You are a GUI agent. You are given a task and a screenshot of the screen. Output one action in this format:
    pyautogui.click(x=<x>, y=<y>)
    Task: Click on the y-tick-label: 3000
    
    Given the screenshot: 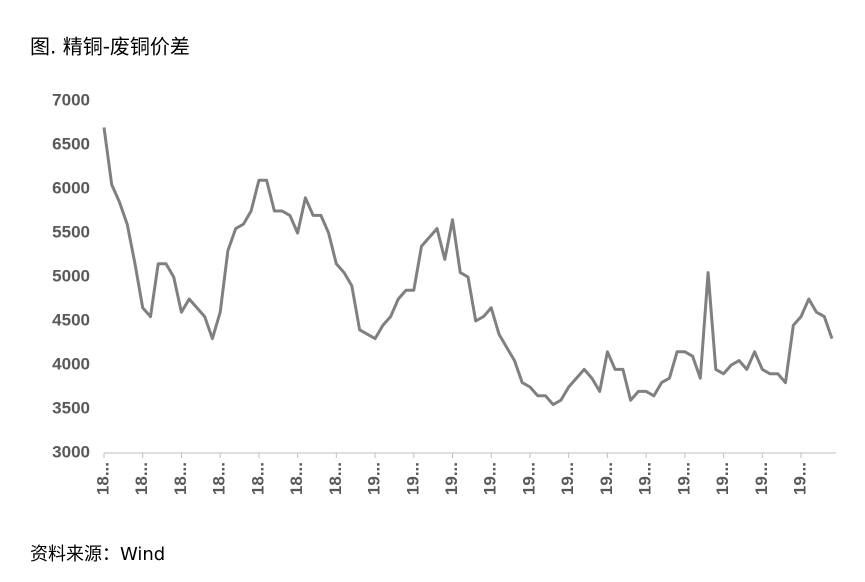 What is the action you would take?
    pyautogui.click(x=71, y=451)
    